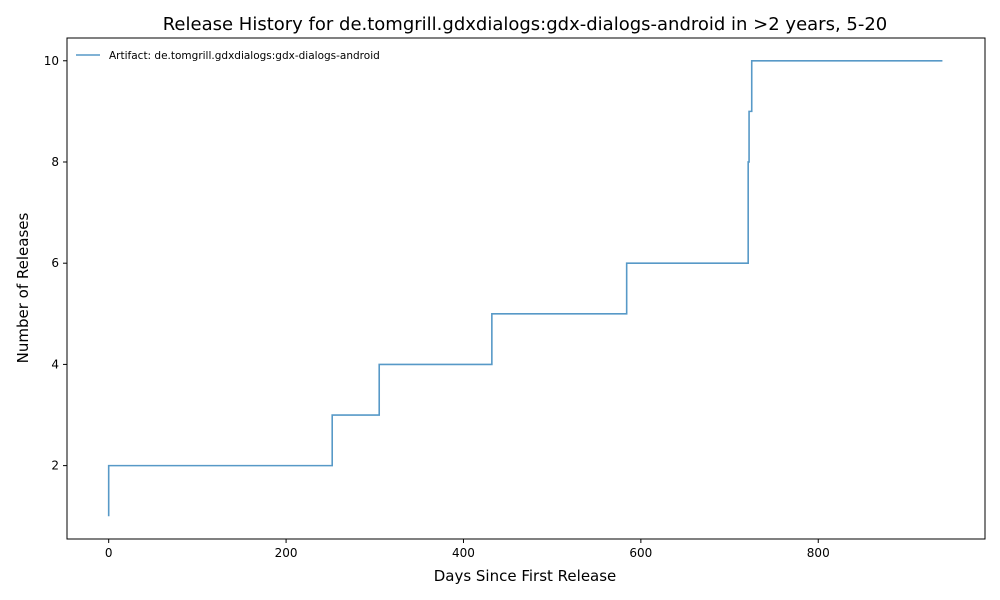  I want to click on x-tick-label: 0, so click(109, 553).